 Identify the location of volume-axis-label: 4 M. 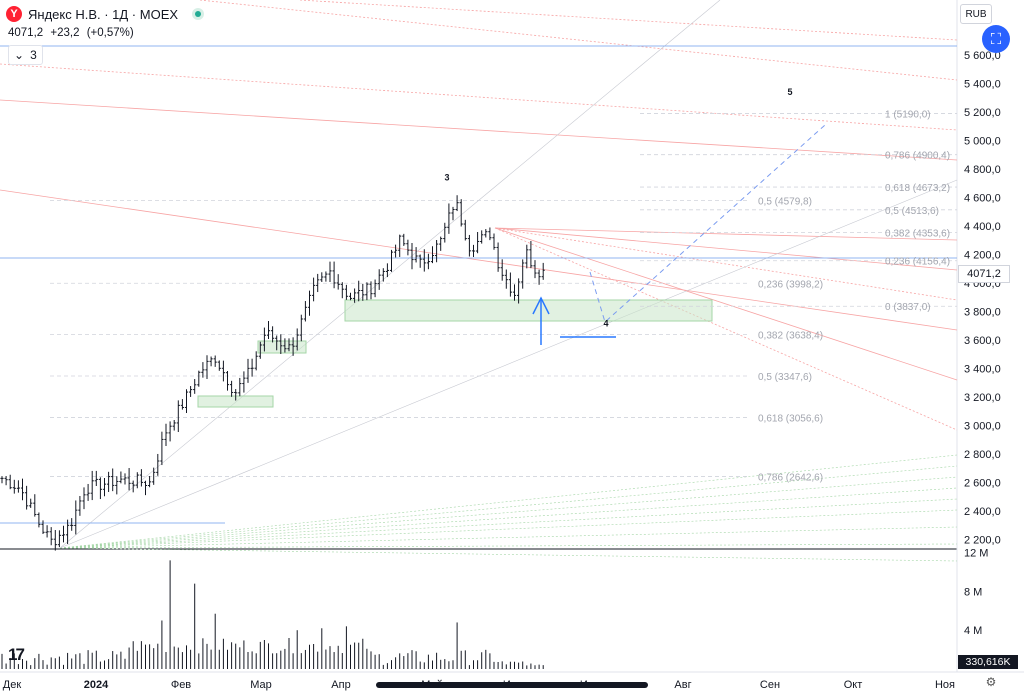
(973, 631).